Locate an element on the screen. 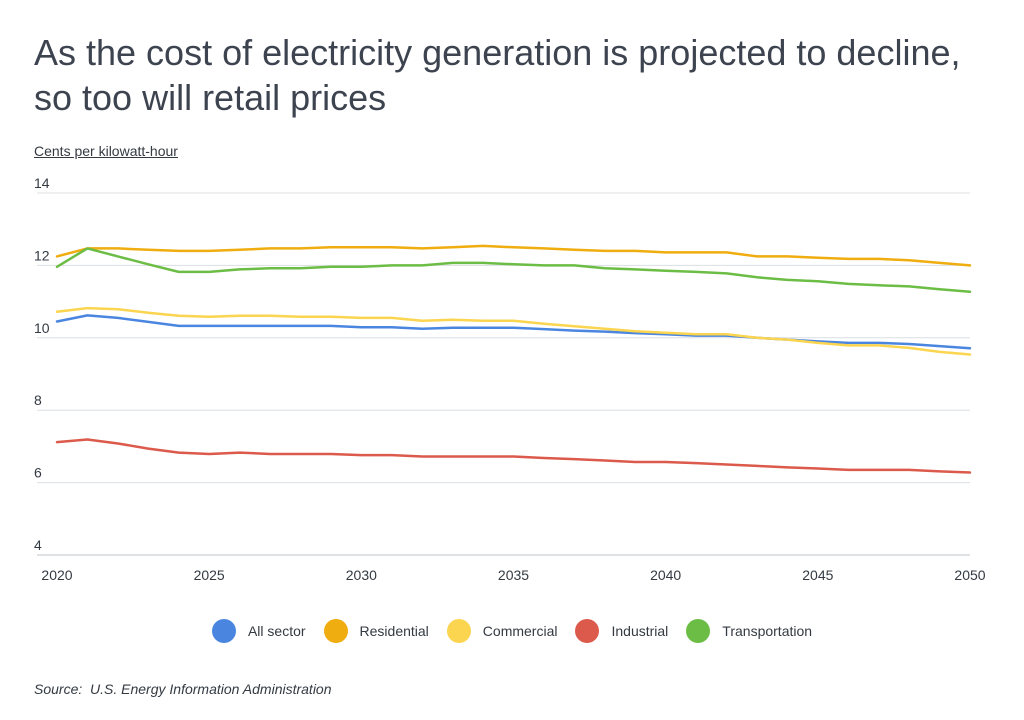  x-tick-label: 2025 is located at coordinates (209, 575).